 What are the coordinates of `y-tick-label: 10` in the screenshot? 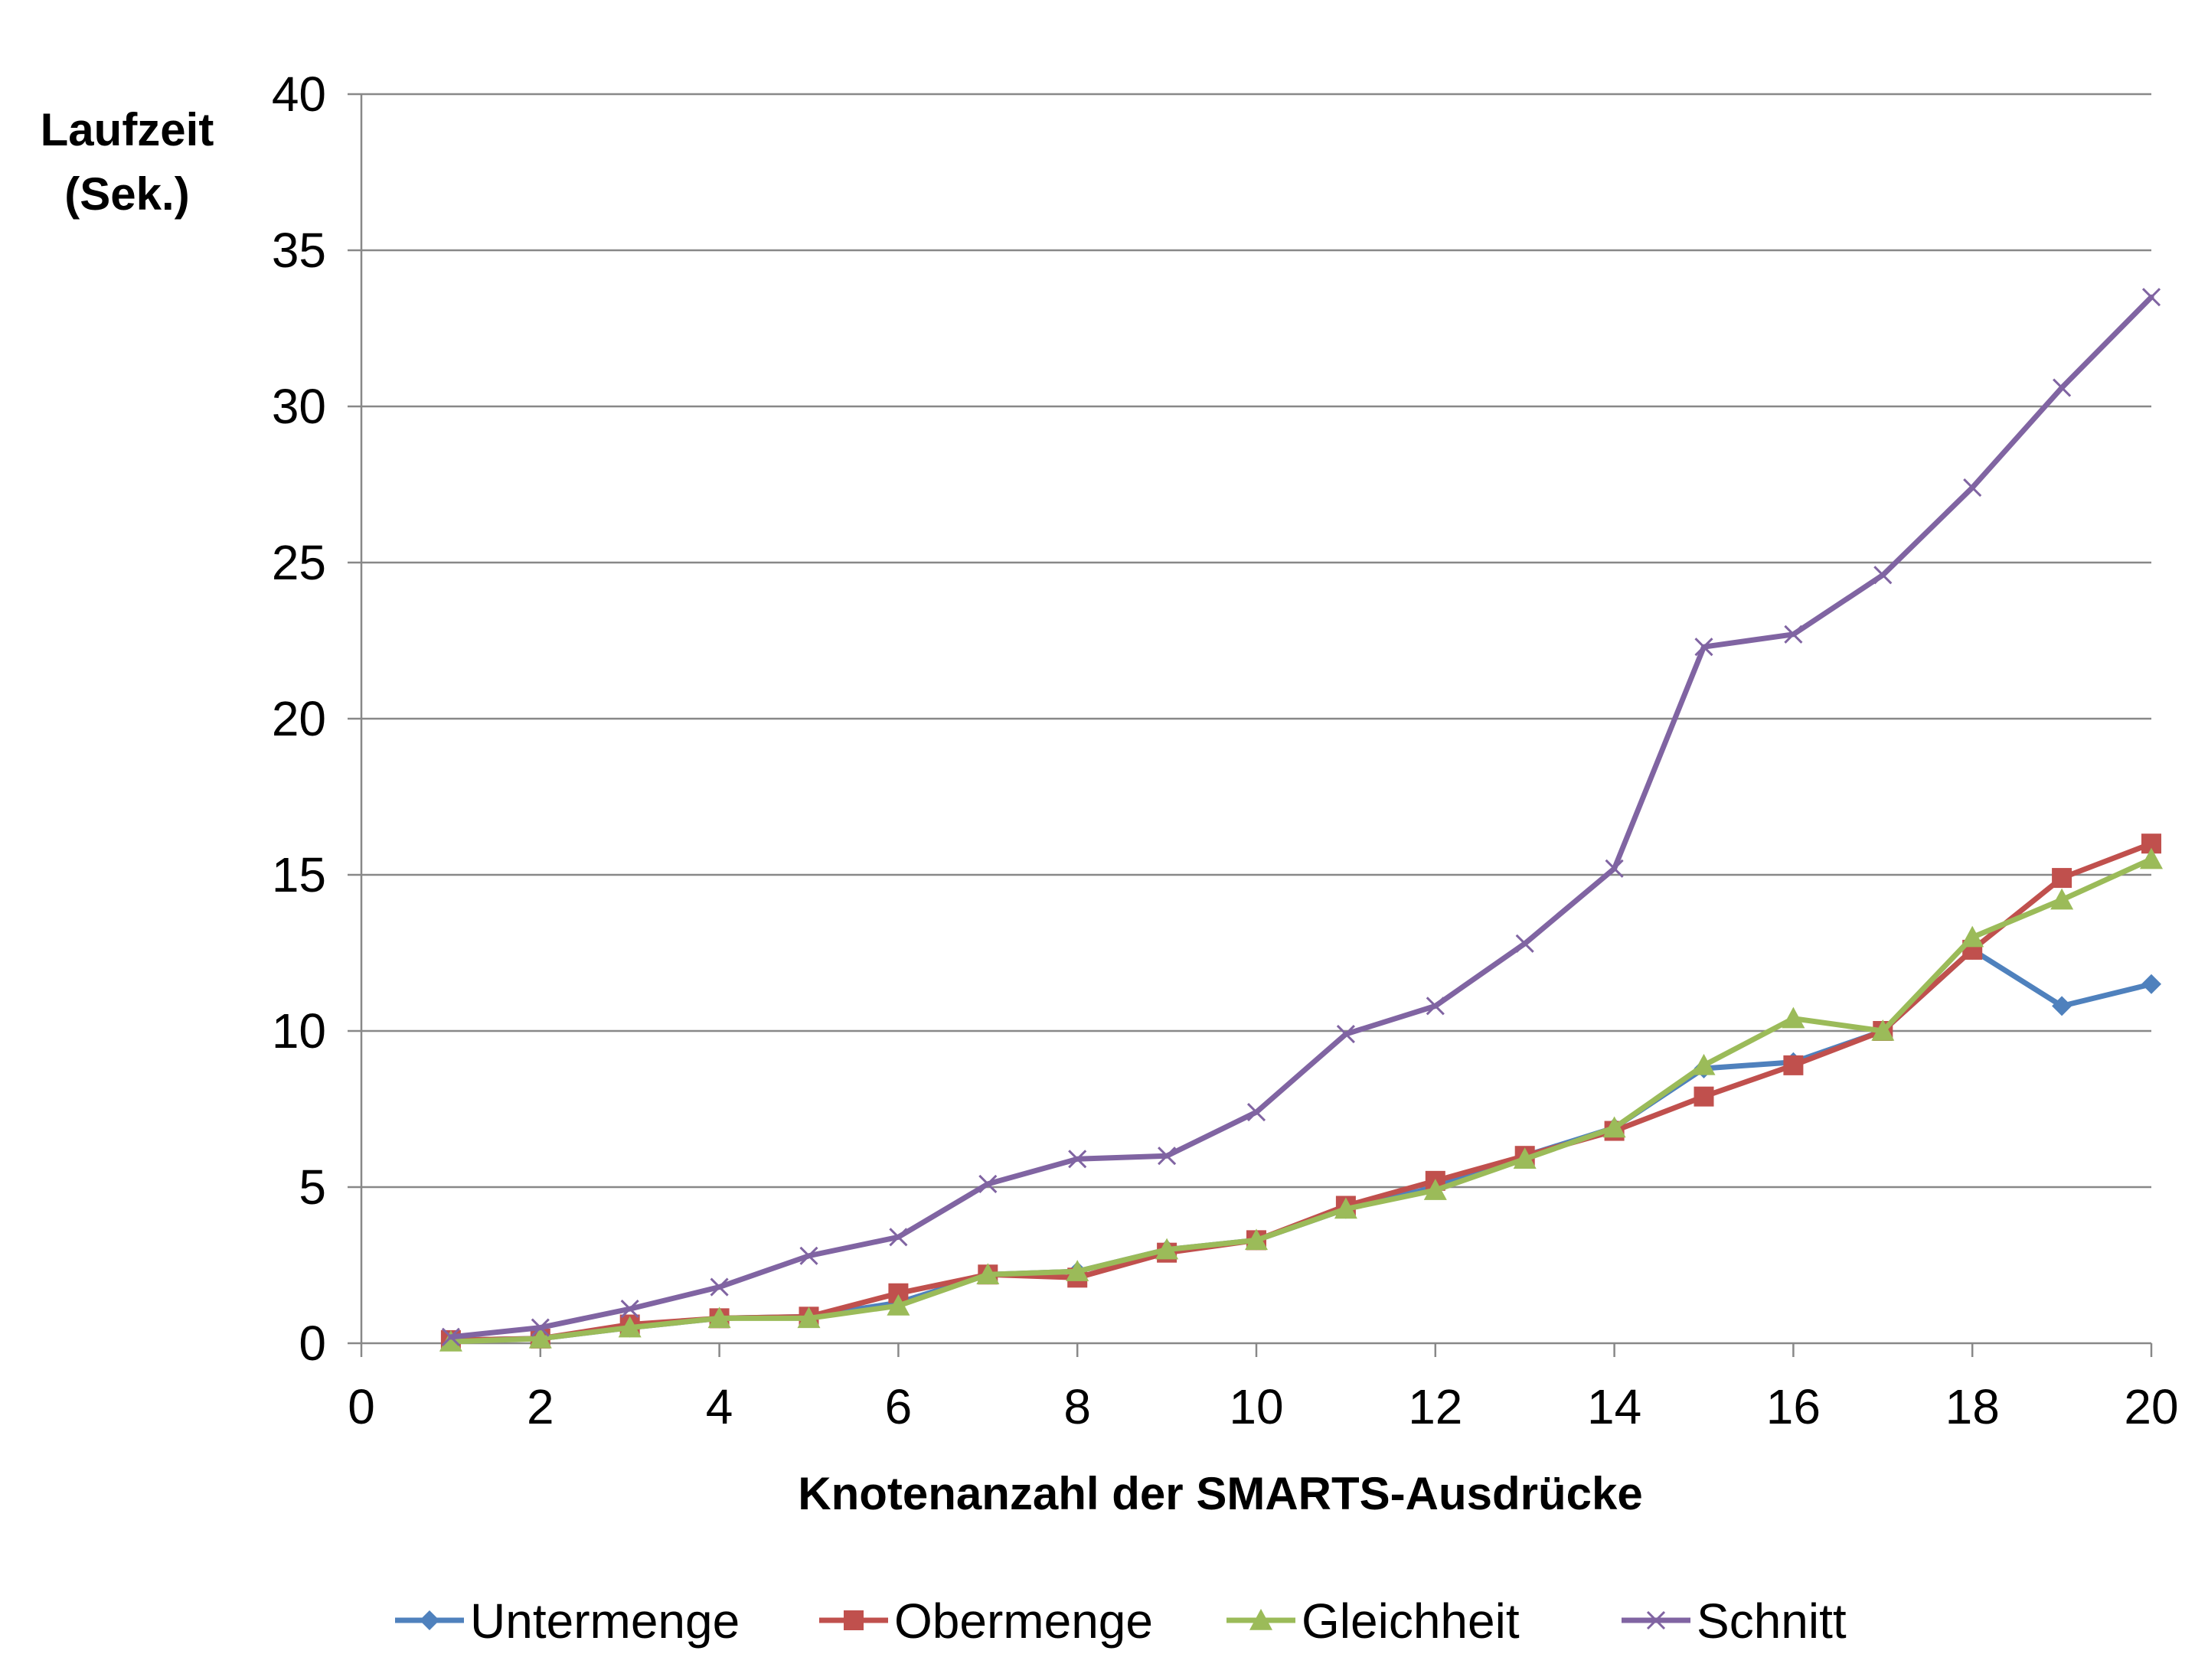 It's located at (299, 1031).